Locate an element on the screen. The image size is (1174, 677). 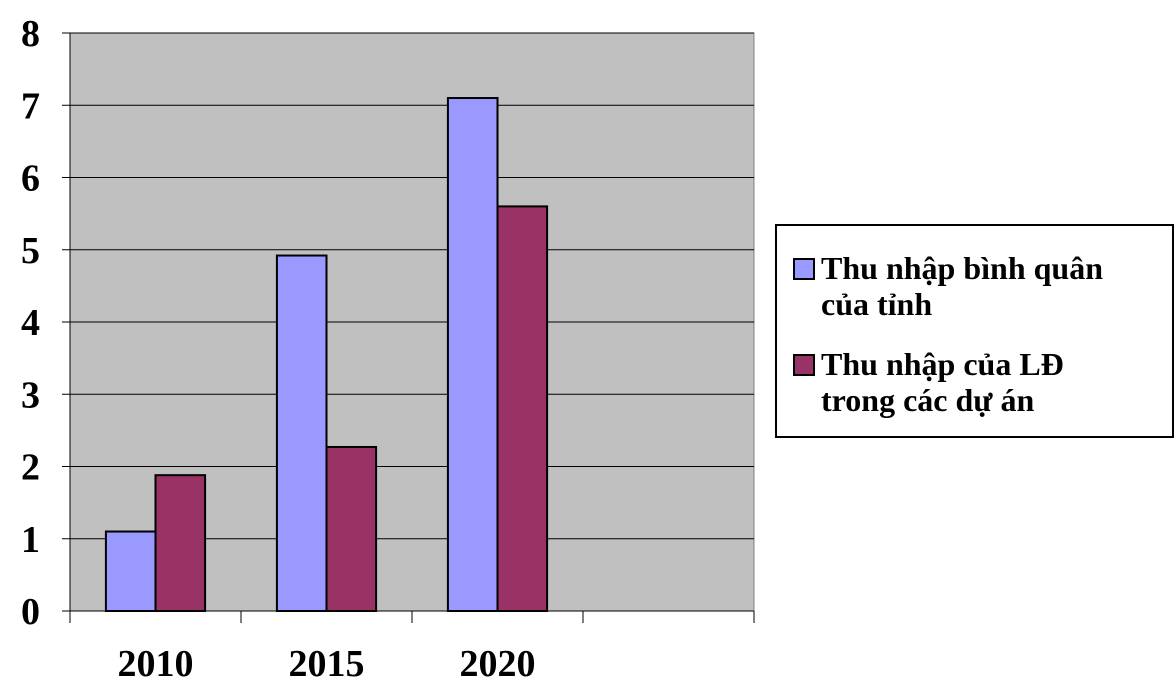
x-axis-labels: 2010 2015 2020 is located at coordinates (327, 660).